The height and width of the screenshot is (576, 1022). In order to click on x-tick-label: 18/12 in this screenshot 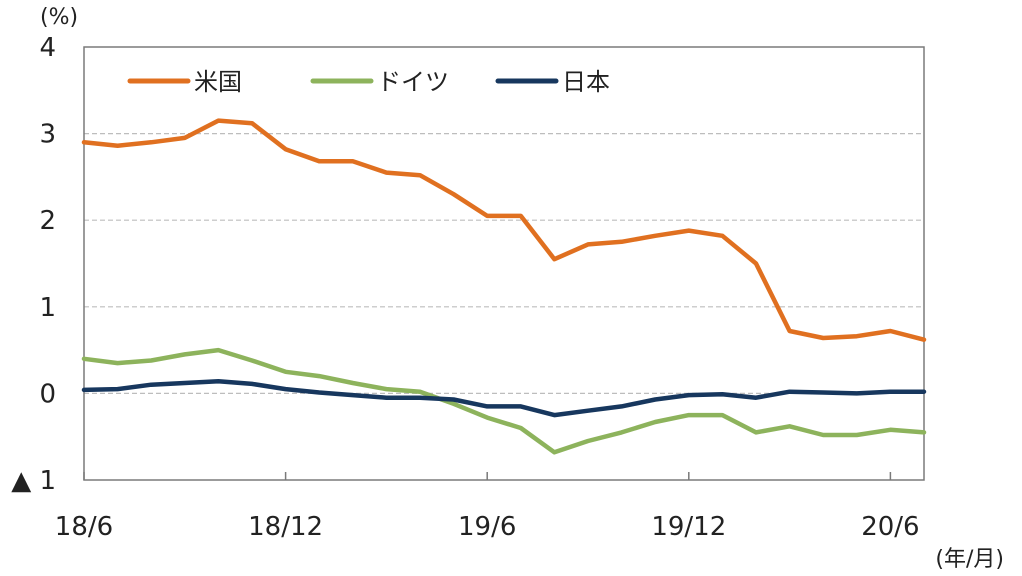, I will do `click(285, 527)`.